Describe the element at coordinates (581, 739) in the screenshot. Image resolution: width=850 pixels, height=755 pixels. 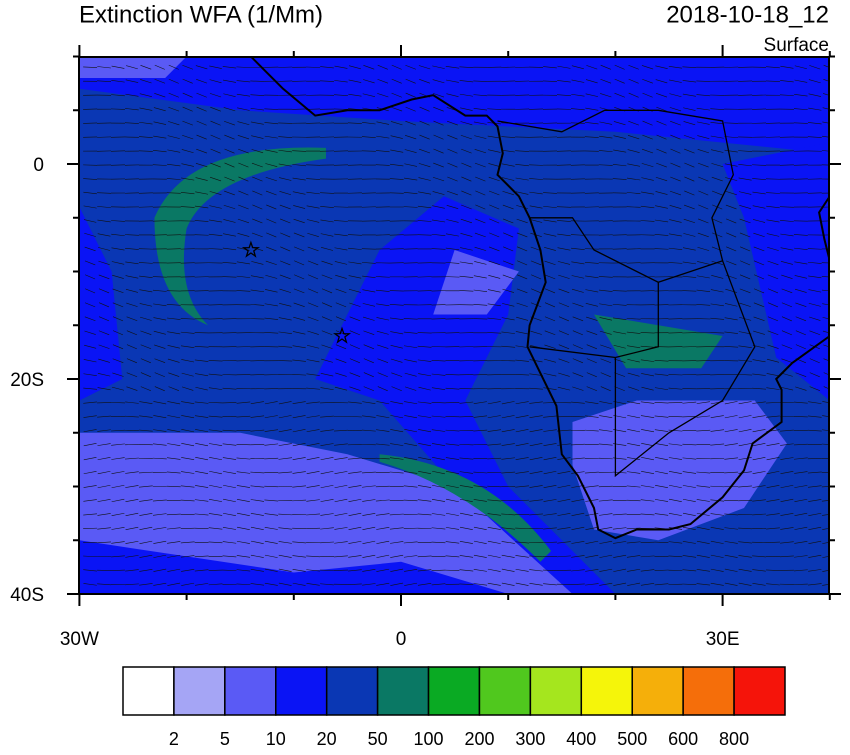
I see `colorbar-label: 400` at that location.